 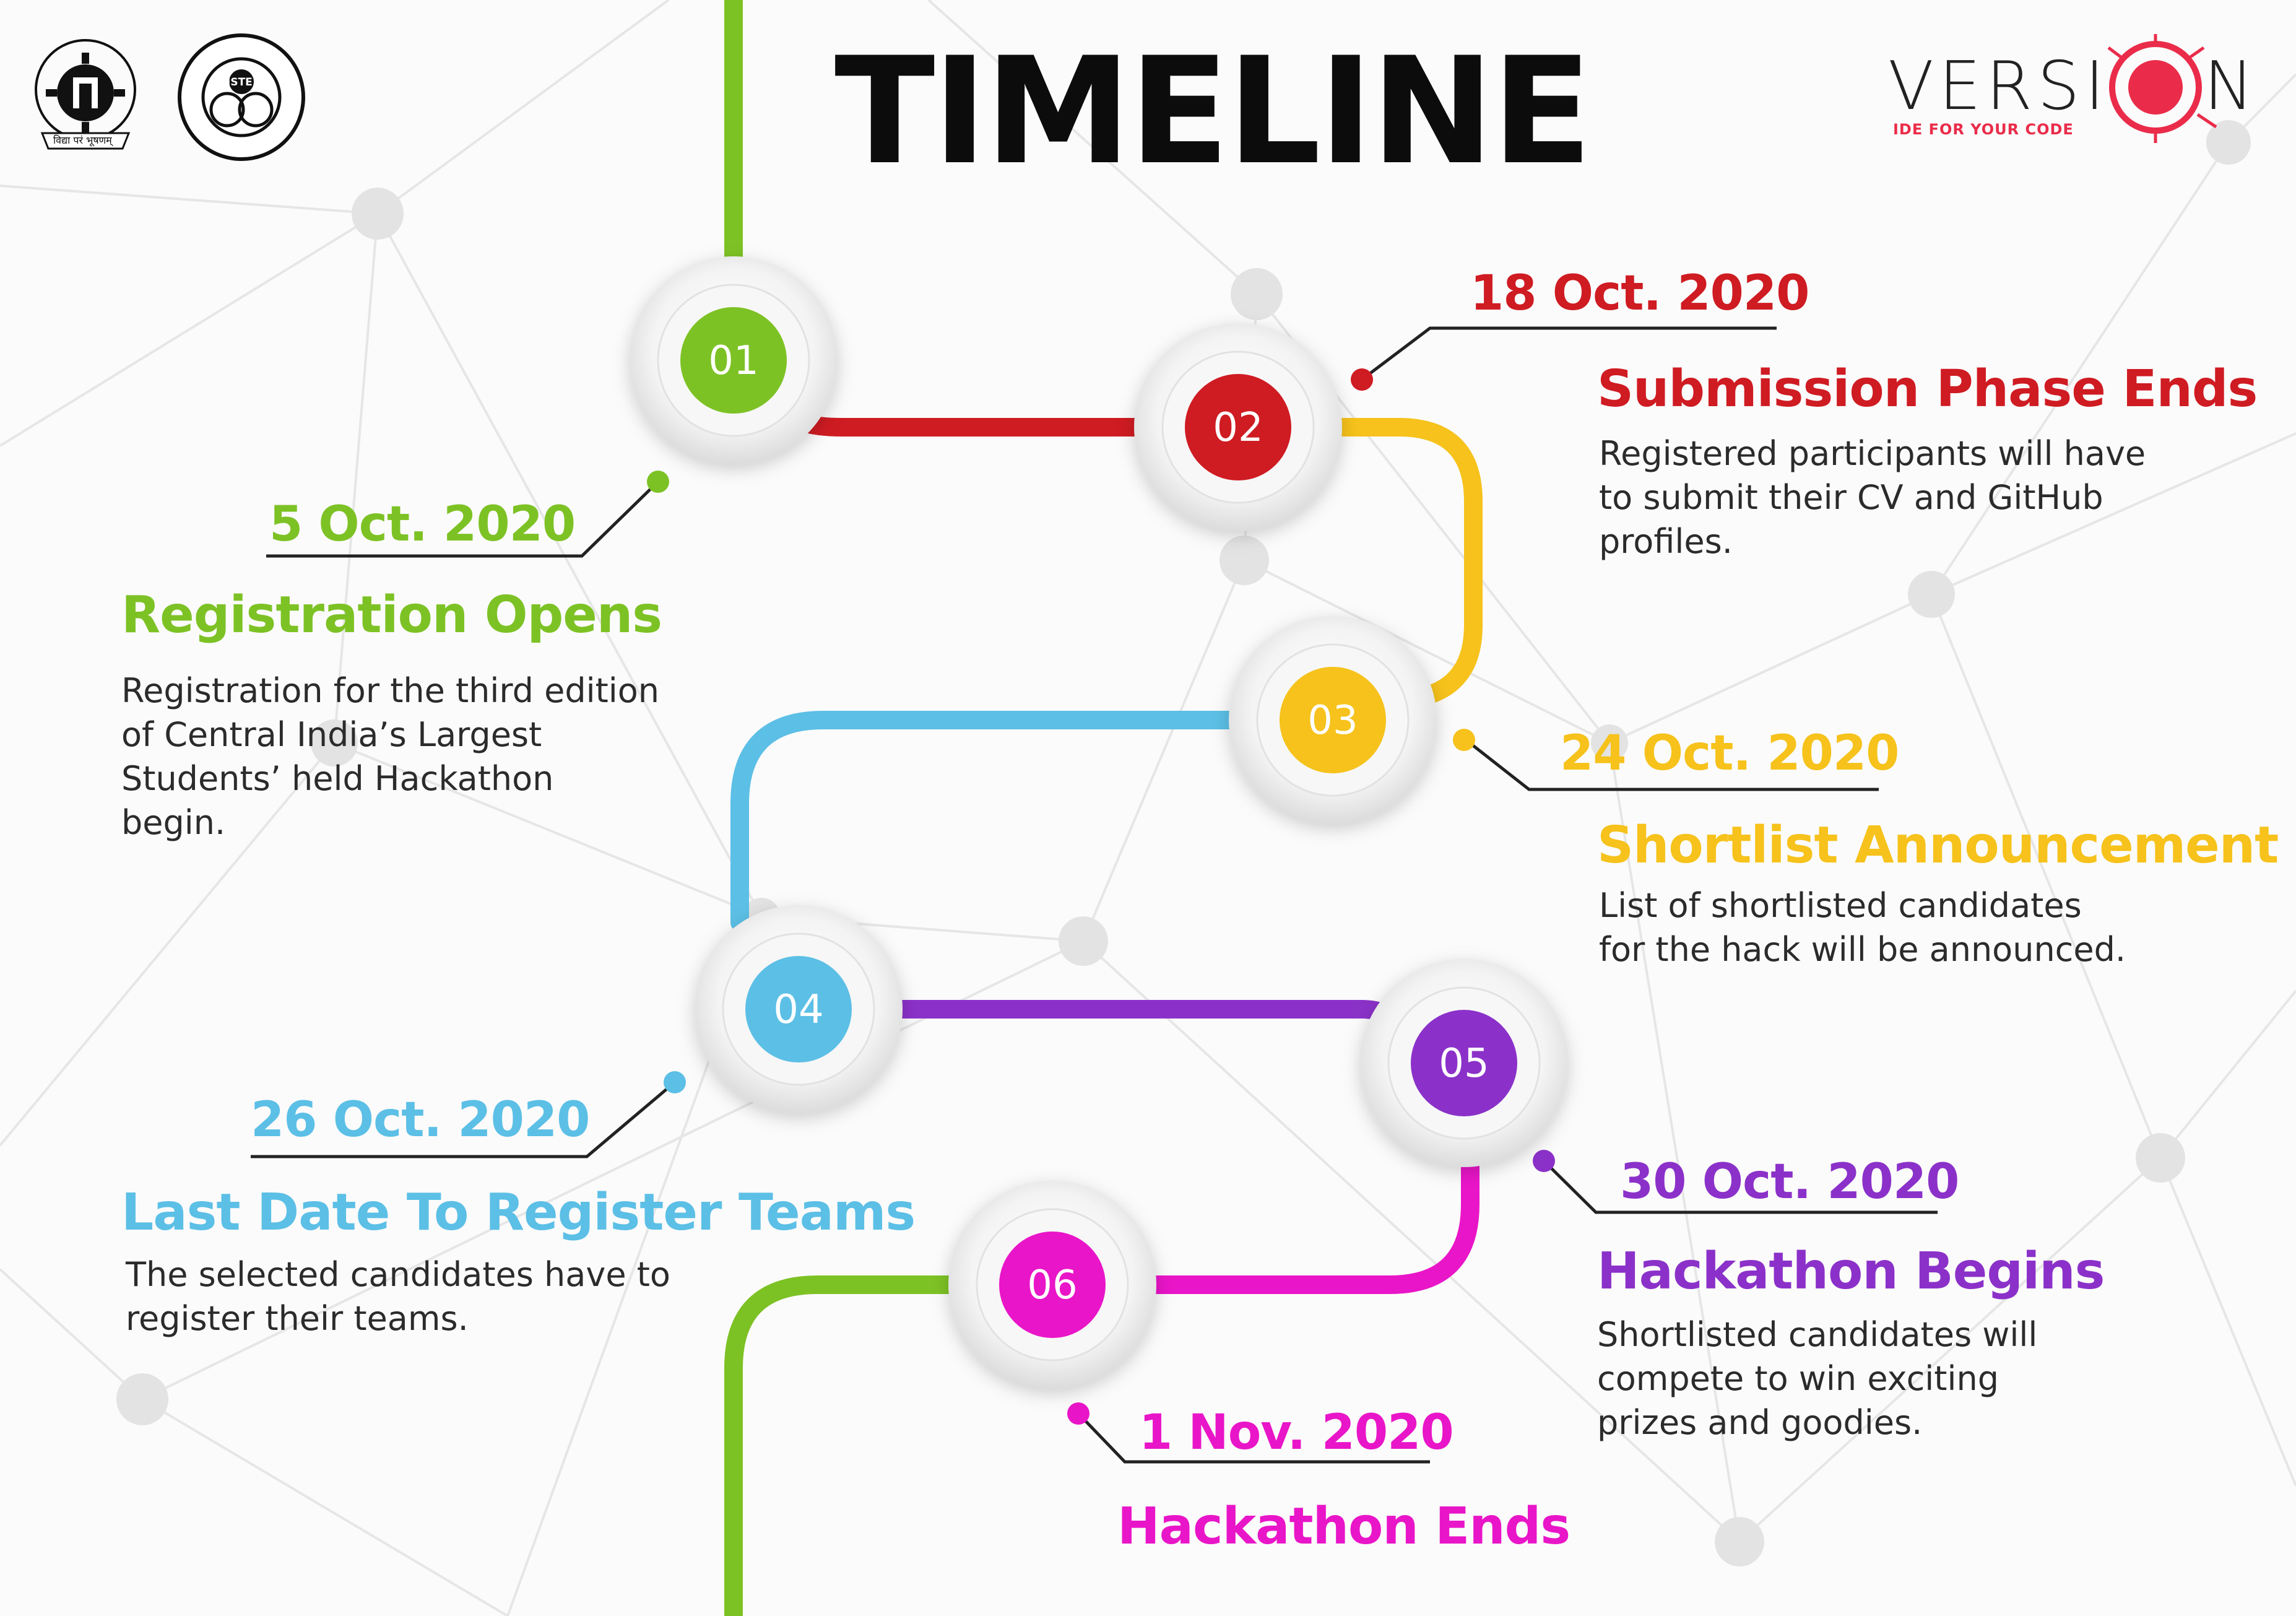 I want to click on node-number: 02, so click(x=1238, y=428).